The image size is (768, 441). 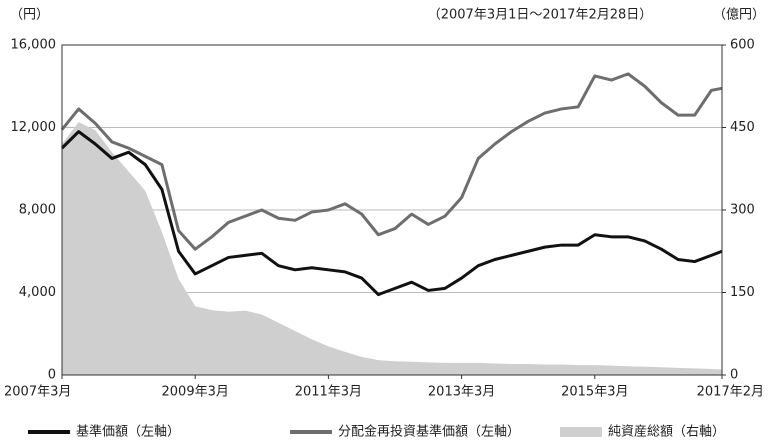 What do you see at coordinates (37, 292) in the screenshot?
I see `y-tick-label: 4,000` at bounding box center [37, 292].